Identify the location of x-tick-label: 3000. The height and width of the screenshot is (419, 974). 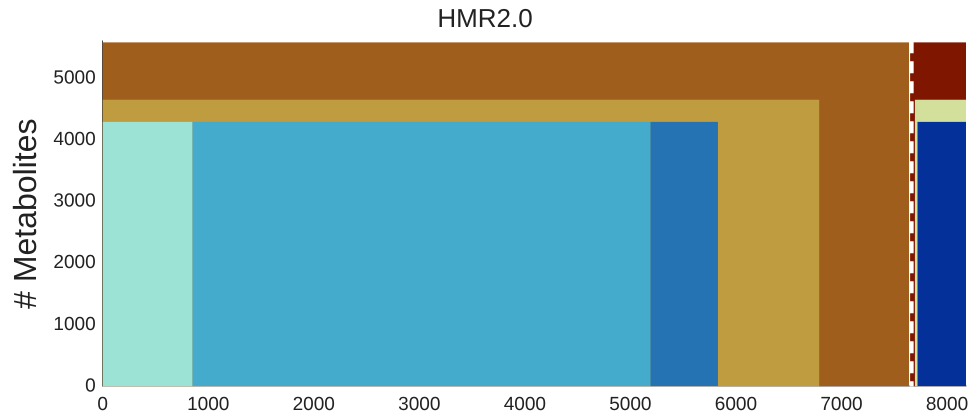
(419, 404).